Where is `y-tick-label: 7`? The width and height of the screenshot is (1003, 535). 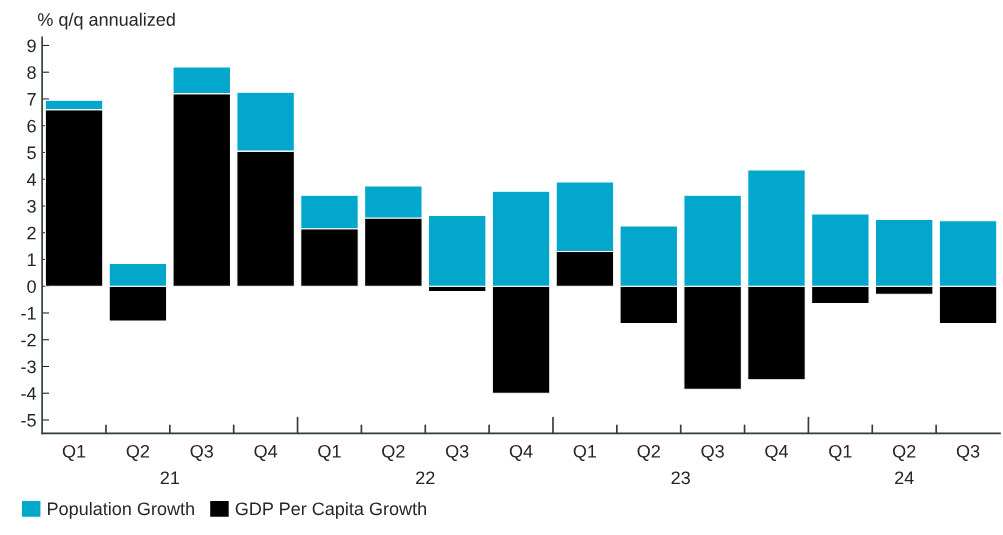 y-tick-label: 7 is located at coordinates (31, 99).